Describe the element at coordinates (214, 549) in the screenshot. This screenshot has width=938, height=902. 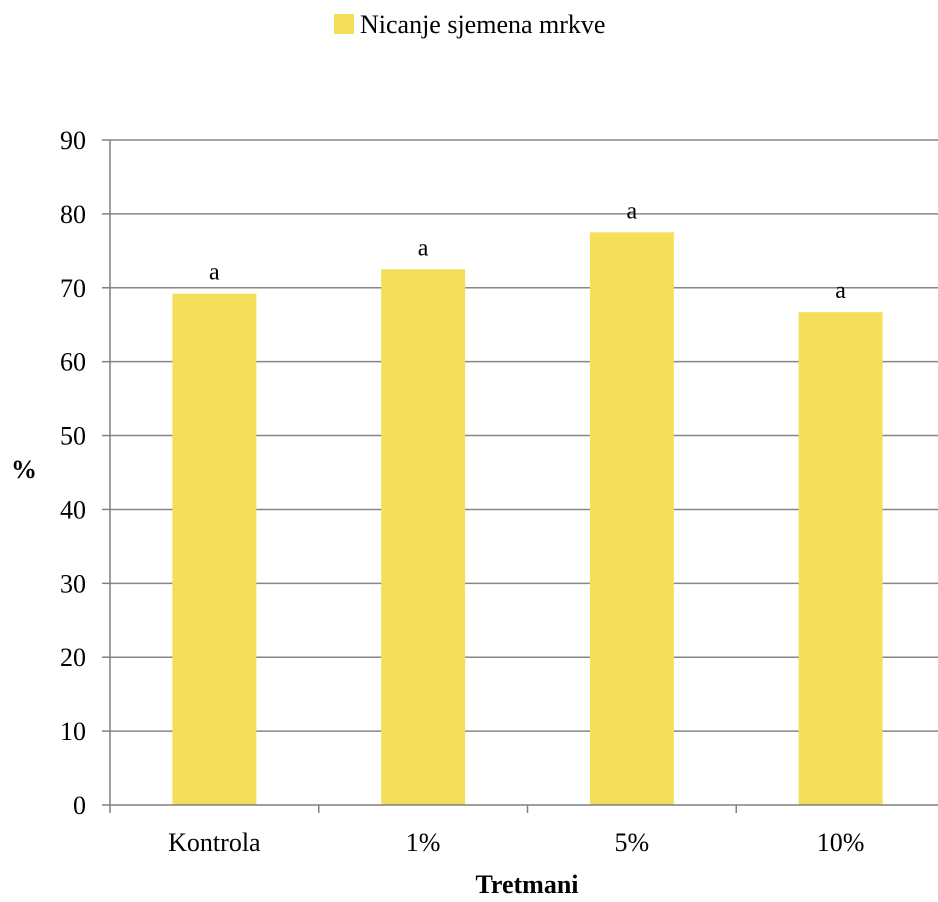
I see `bar-Kontrola` at that location.